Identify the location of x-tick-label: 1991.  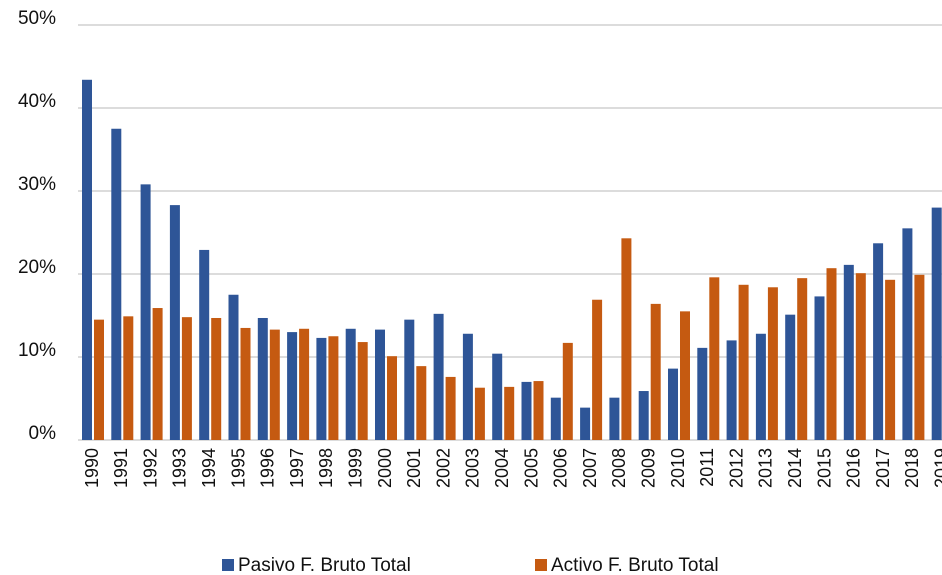
(121, 468).